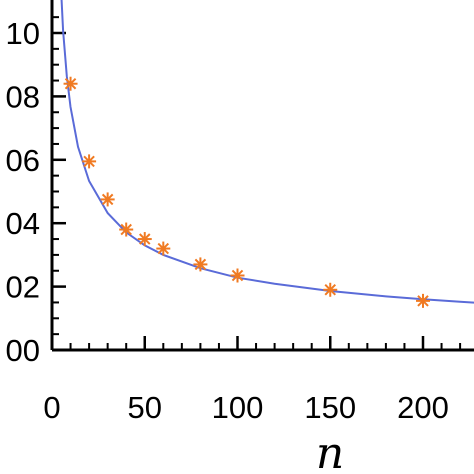 The width and height of the screenshot is (474, 474). What do you see at coordinates (23, 160) in the screenshot?
I see `y-tick-label: 06` at bounding box center [23, 160].